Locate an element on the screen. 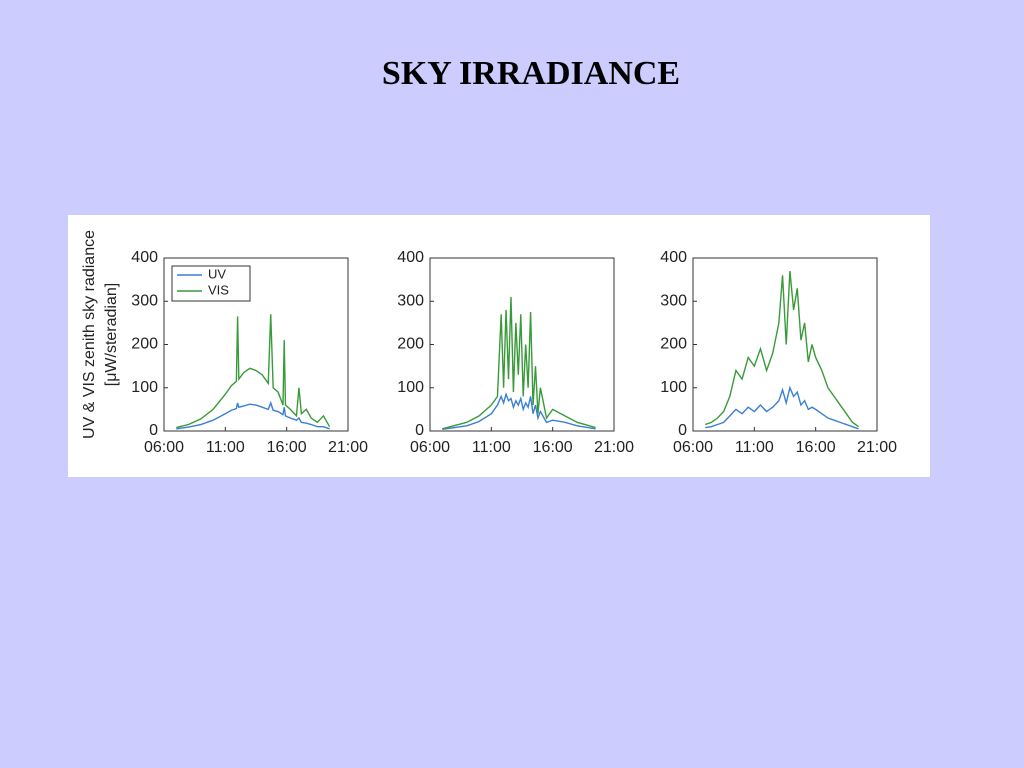 This screenshot has height=768, width=1024. y-axis-label: [μW/steradian] is located at coordinates (111, 334).